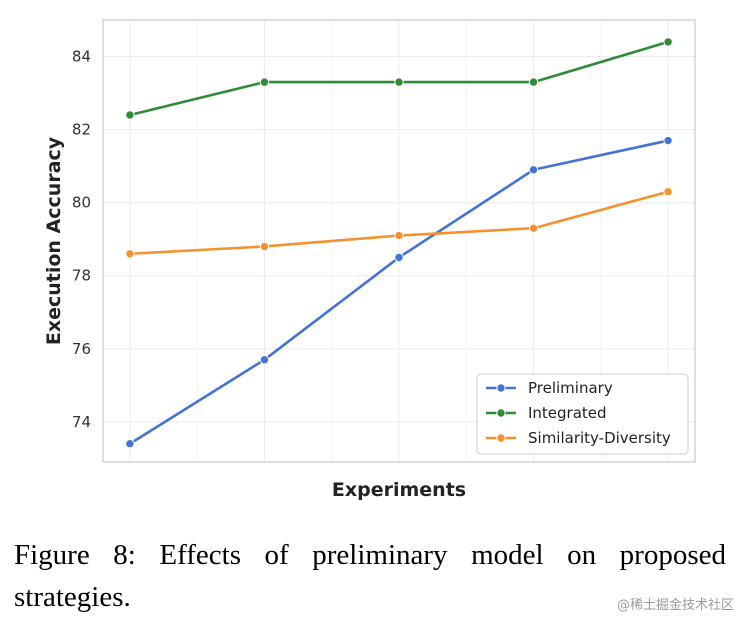  What do you see at coordinates (81, 130) in the screenshot?
I see `y-tick-label-4: 82` at bounding box center [81, 130].